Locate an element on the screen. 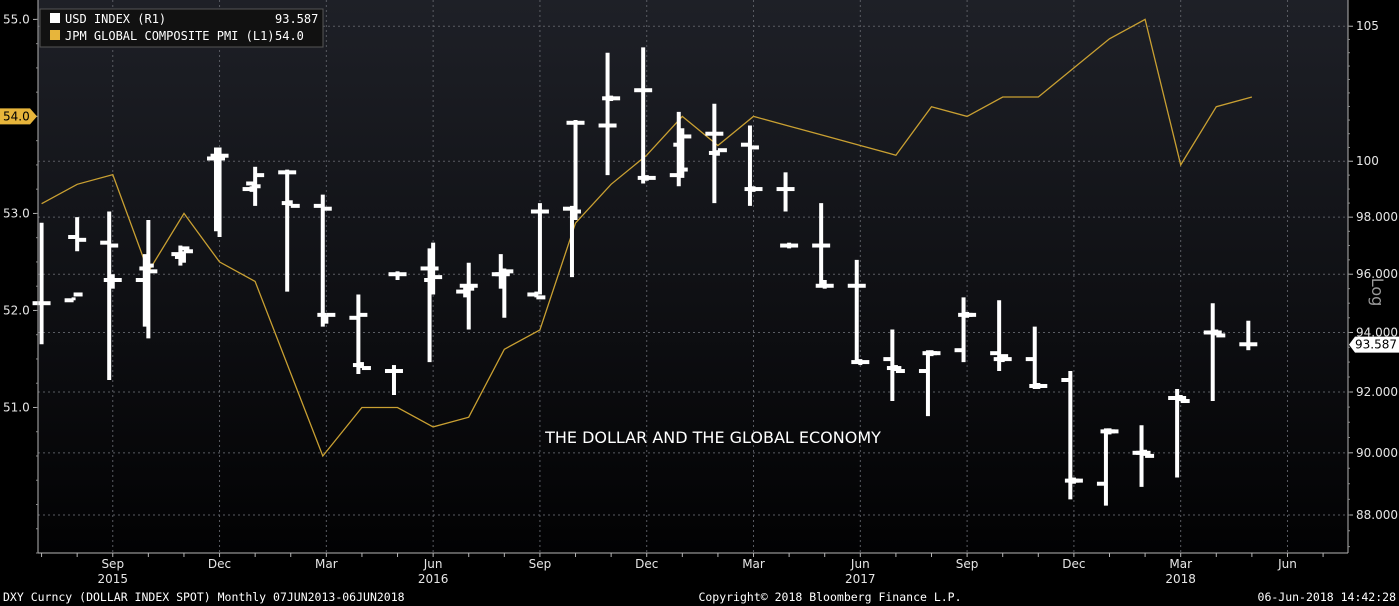 This screenshot has width=1399, height=606. left-current-label: 54.0 is located at coordinates (16, 116).